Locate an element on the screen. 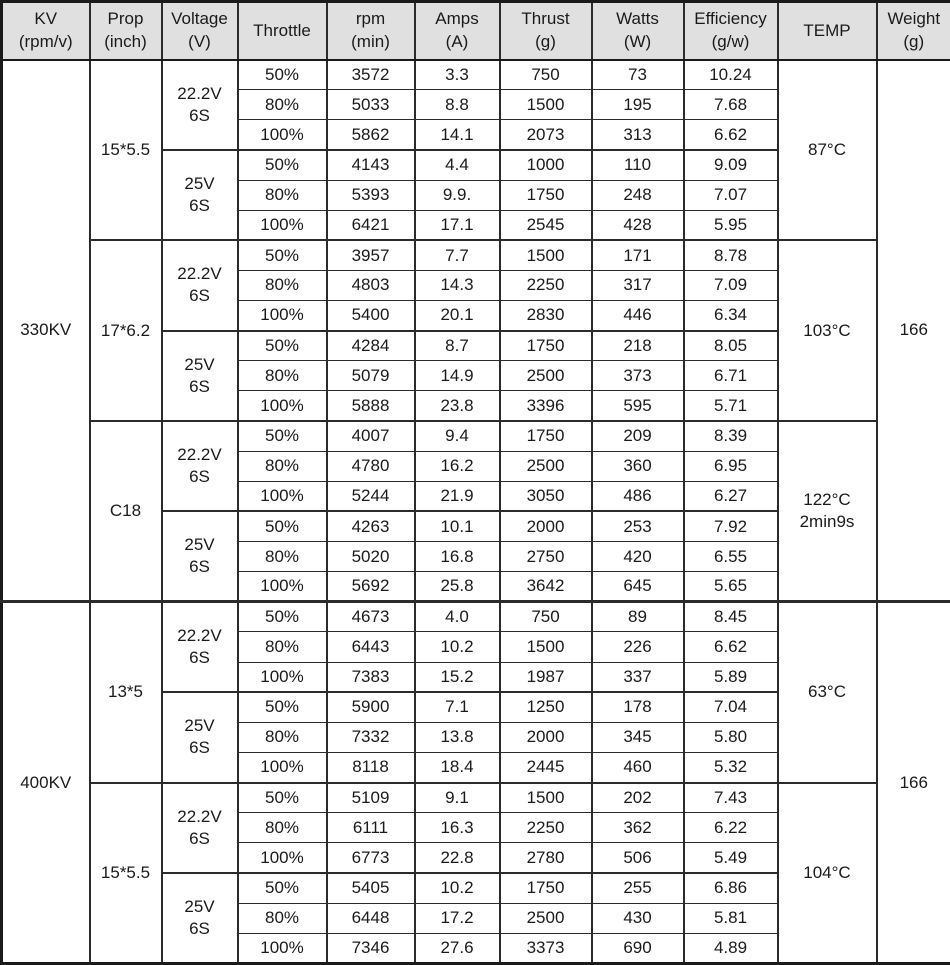 This screenshot has width=950, height=965. weight-cell: 166 is located at coordinates (912, 330).